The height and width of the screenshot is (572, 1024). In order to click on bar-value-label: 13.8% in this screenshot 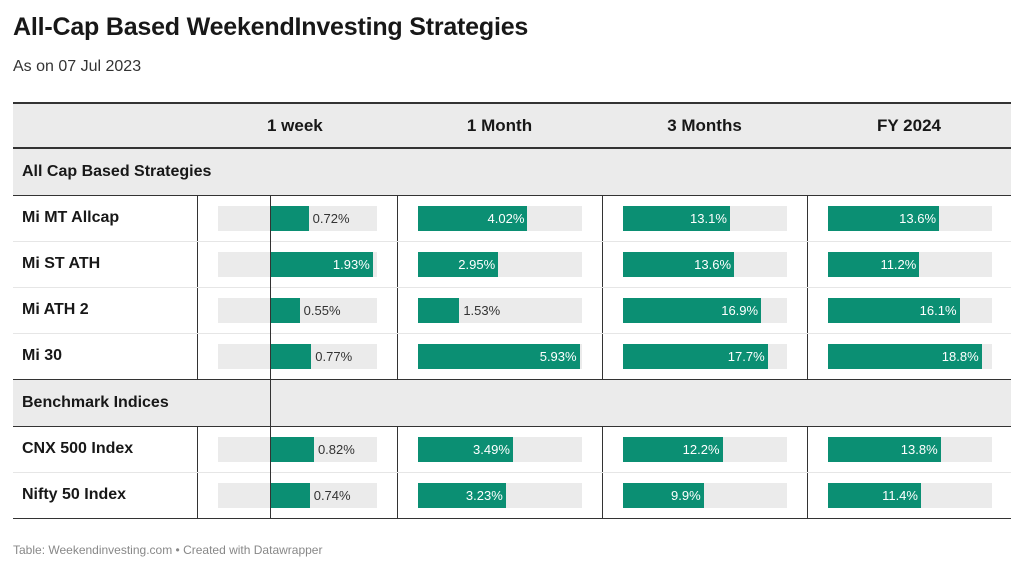, I will do `click(919, 449)`.